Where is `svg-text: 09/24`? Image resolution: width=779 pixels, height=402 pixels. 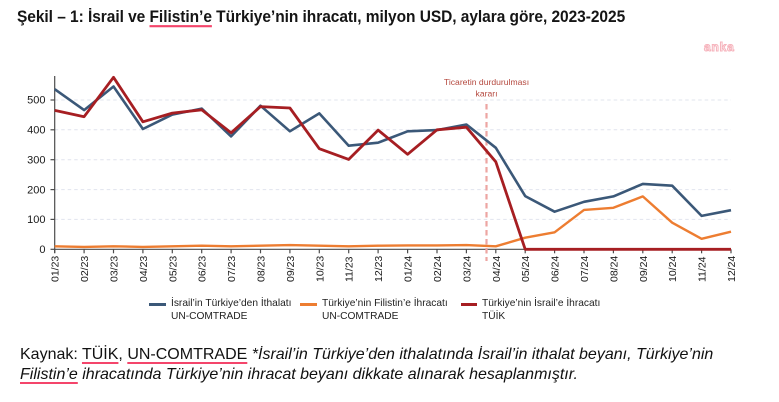
svg-text: 09/24 is located at coordinates (644, 269).